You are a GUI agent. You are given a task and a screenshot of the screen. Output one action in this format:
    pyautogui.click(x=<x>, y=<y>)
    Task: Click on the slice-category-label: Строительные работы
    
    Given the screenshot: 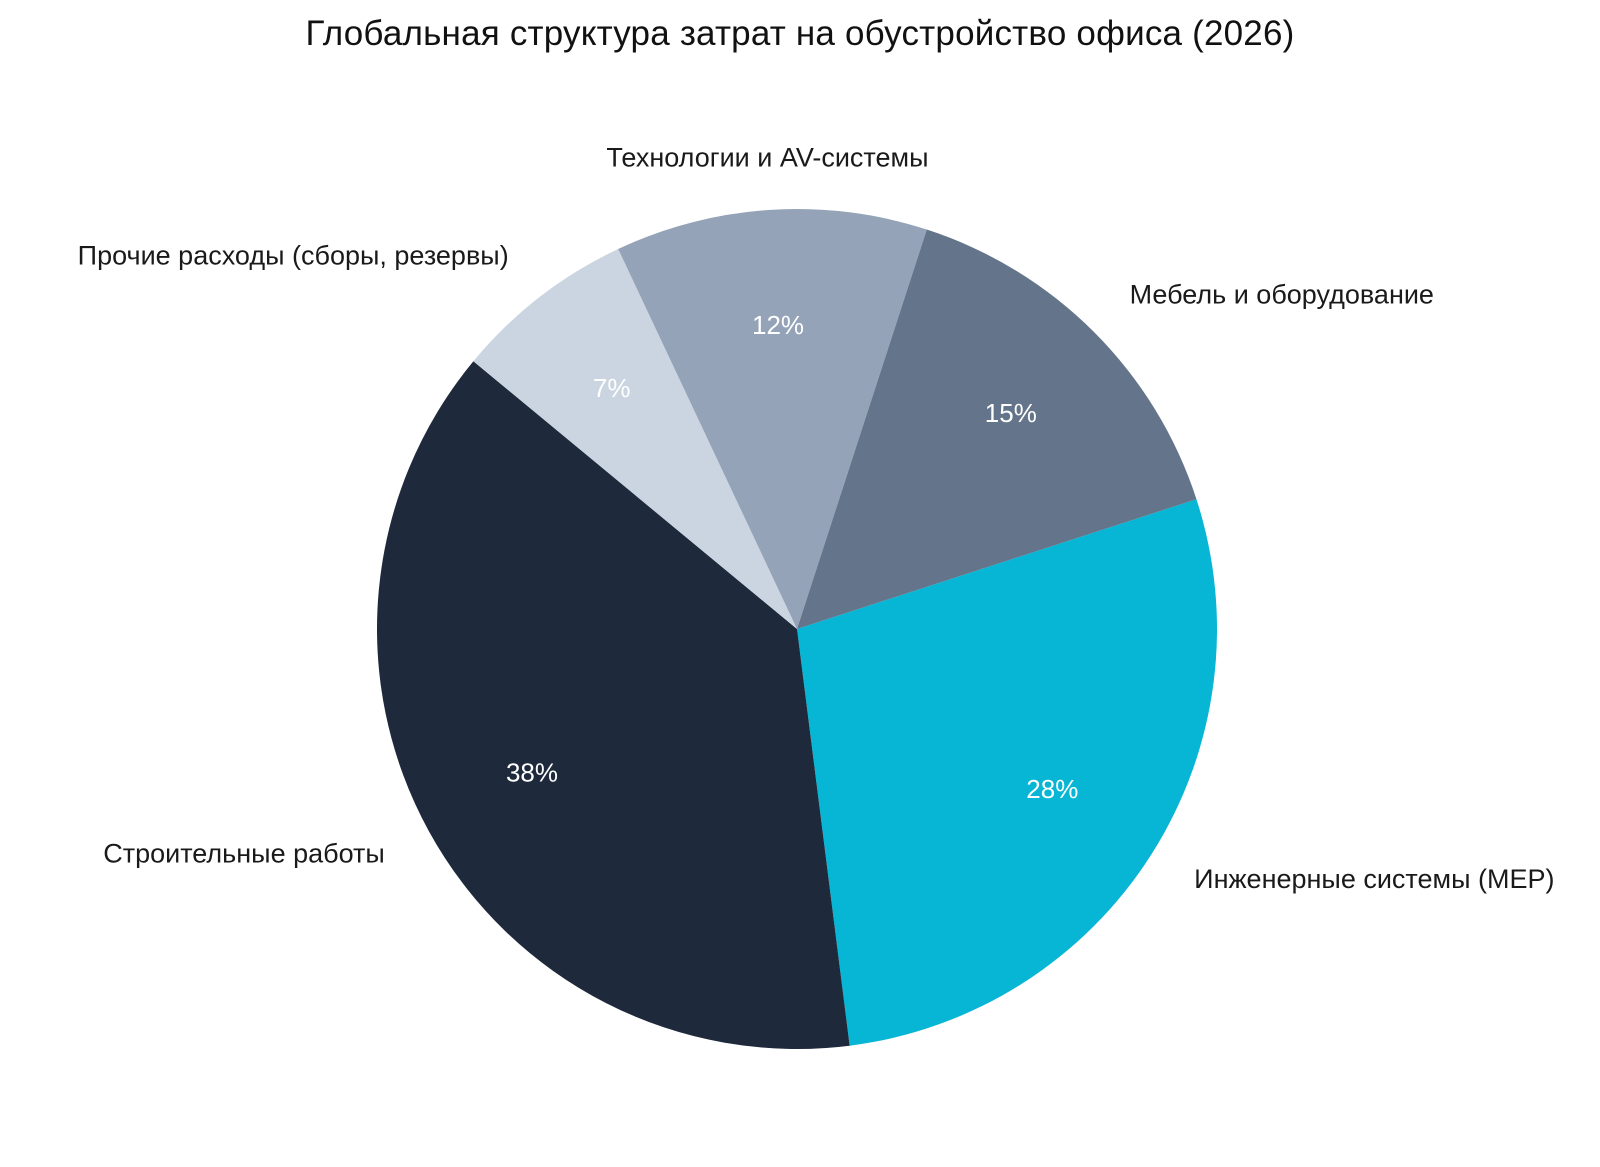 What is the action you would take?
    pyautogui.click(x=244, y=854)
    